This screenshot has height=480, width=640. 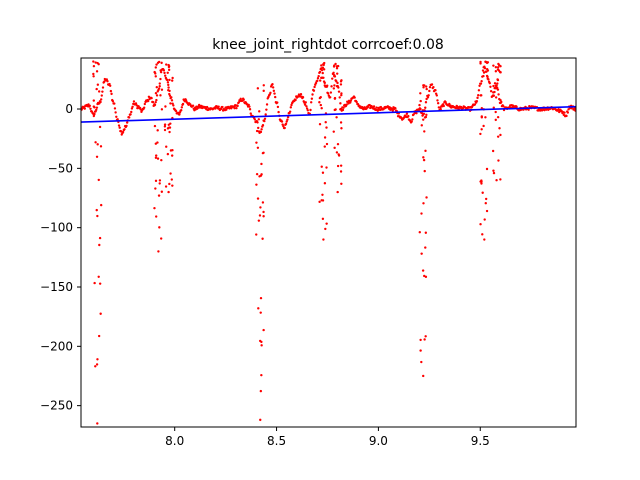 I want to click on y-tick-label: −50, so click(x=60, y=168).